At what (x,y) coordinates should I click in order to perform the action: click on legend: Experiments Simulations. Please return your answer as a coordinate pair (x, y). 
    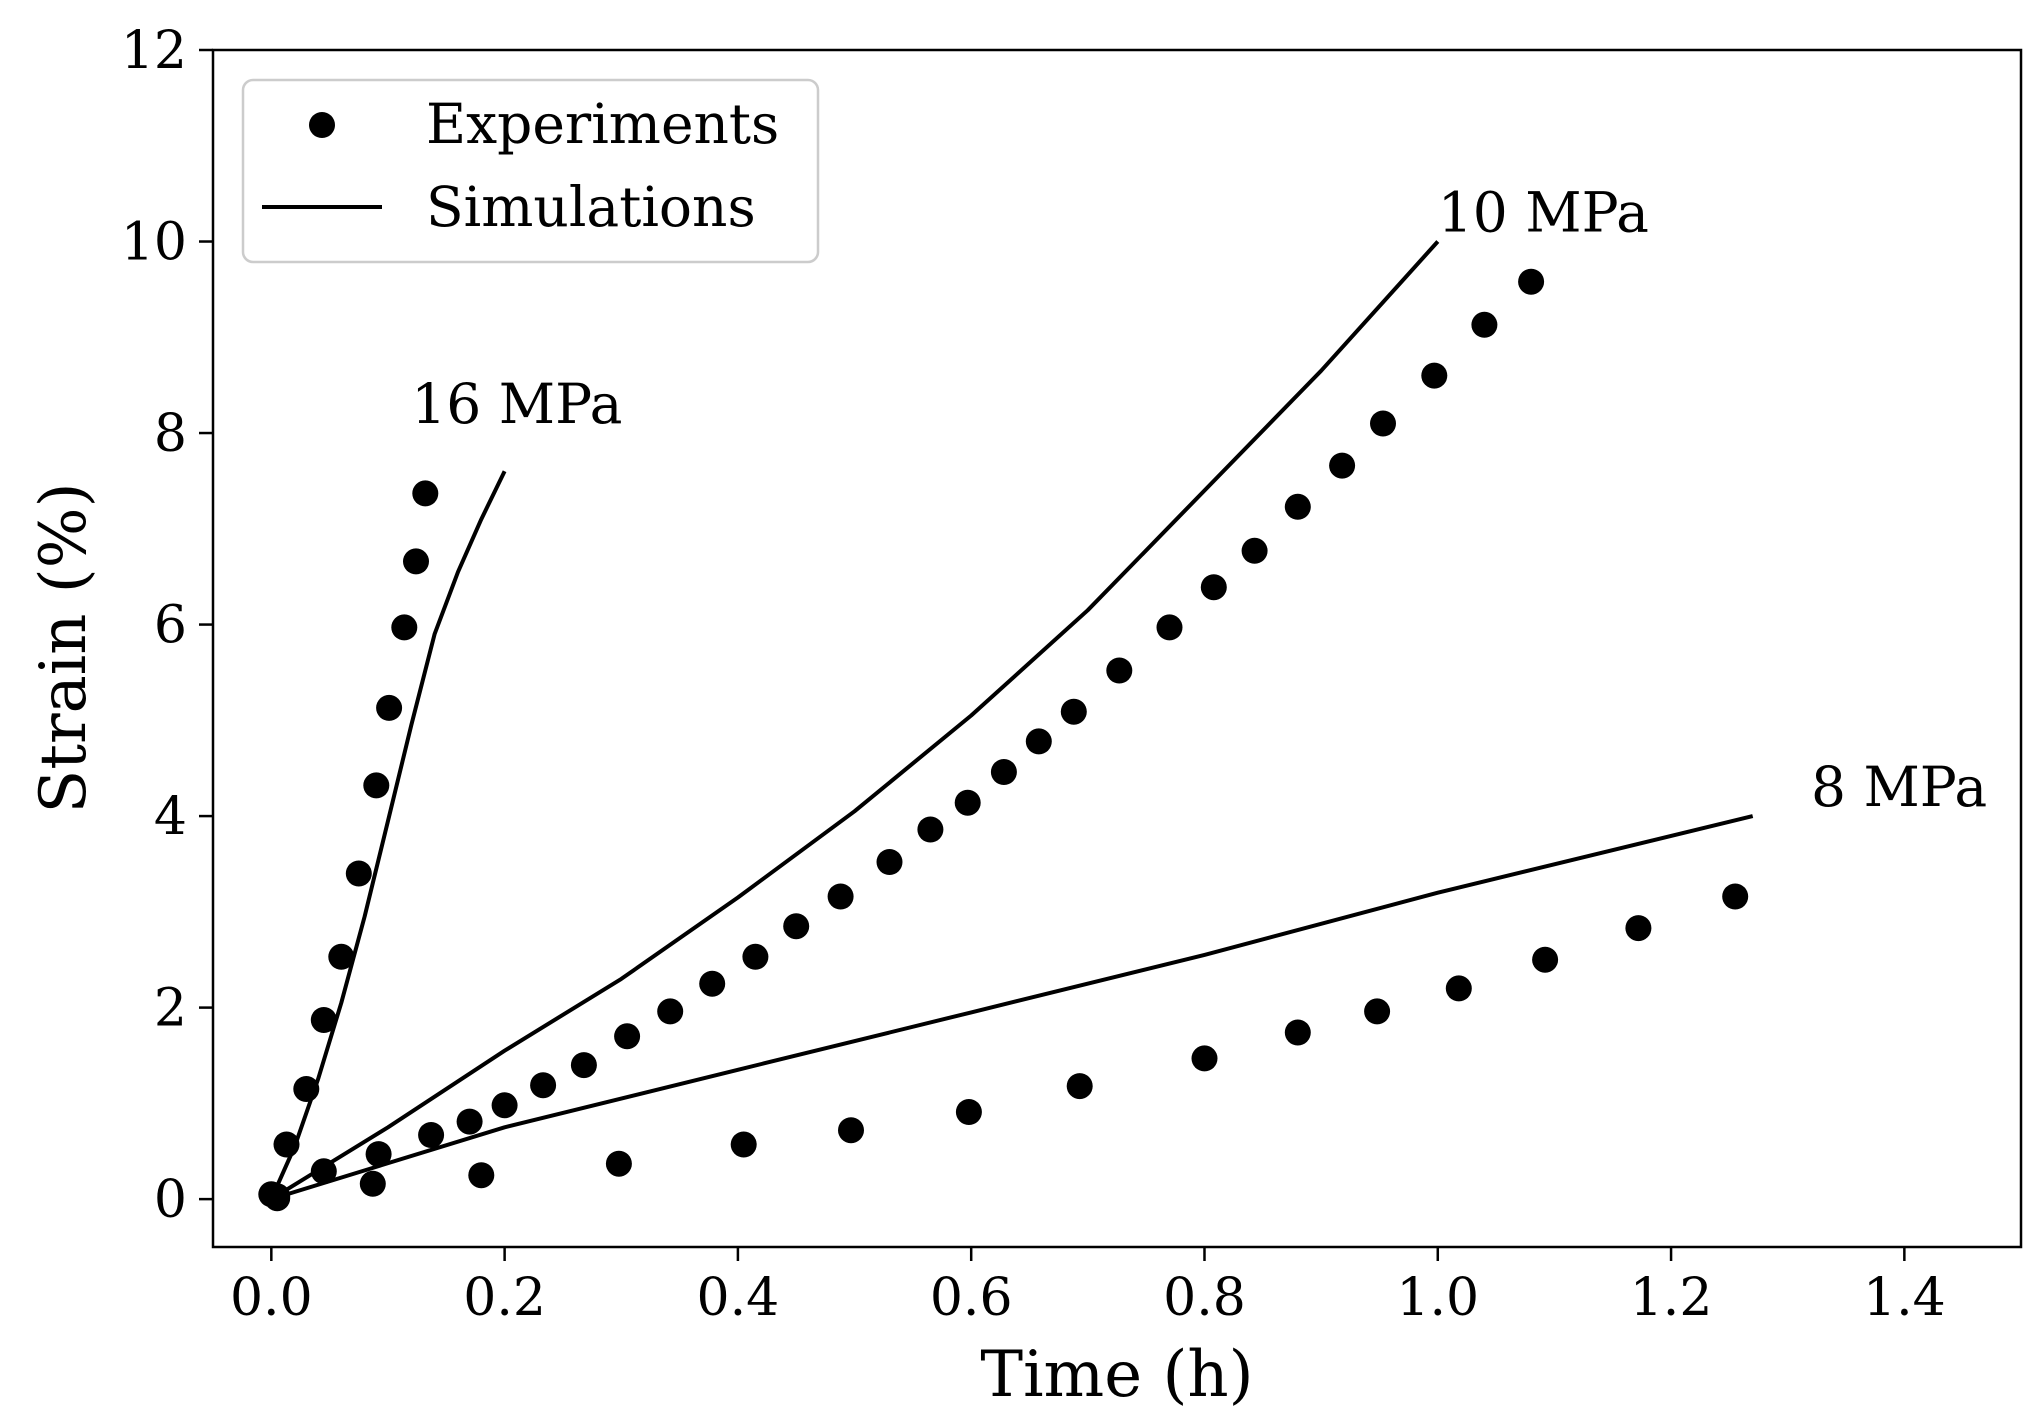
    Looking at the image, I should click on (530, 171).